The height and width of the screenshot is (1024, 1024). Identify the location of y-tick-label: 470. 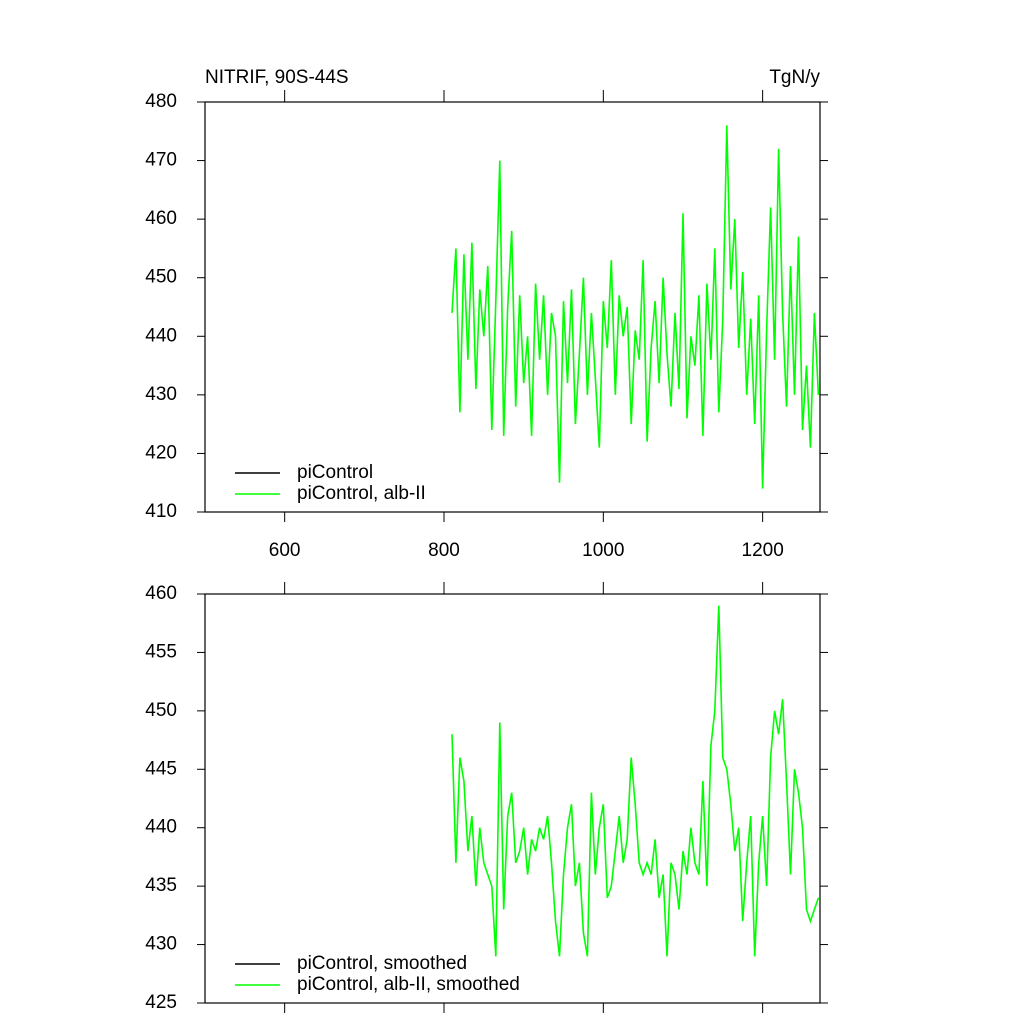
(161, 160).